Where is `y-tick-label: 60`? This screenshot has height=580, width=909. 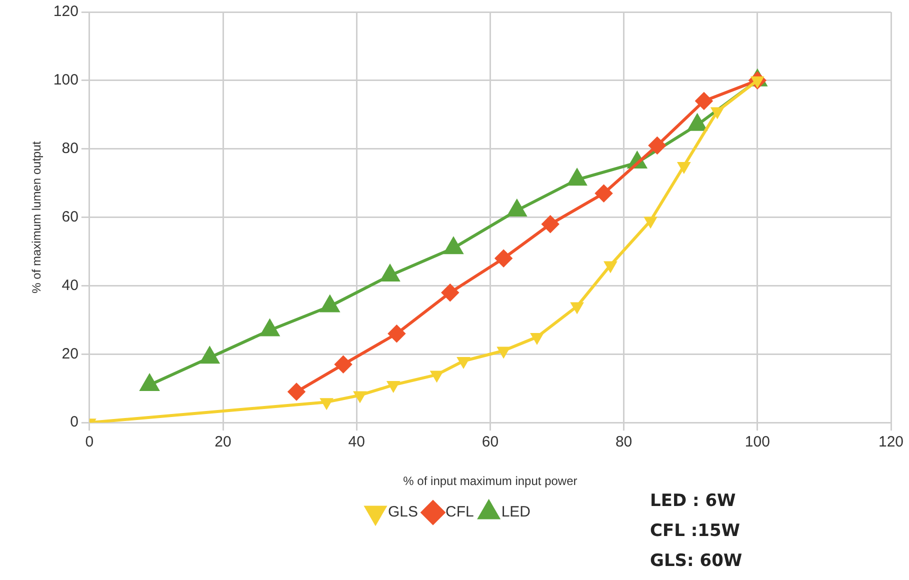
y-tick-label: 60 is located at coordinates (70, 217).